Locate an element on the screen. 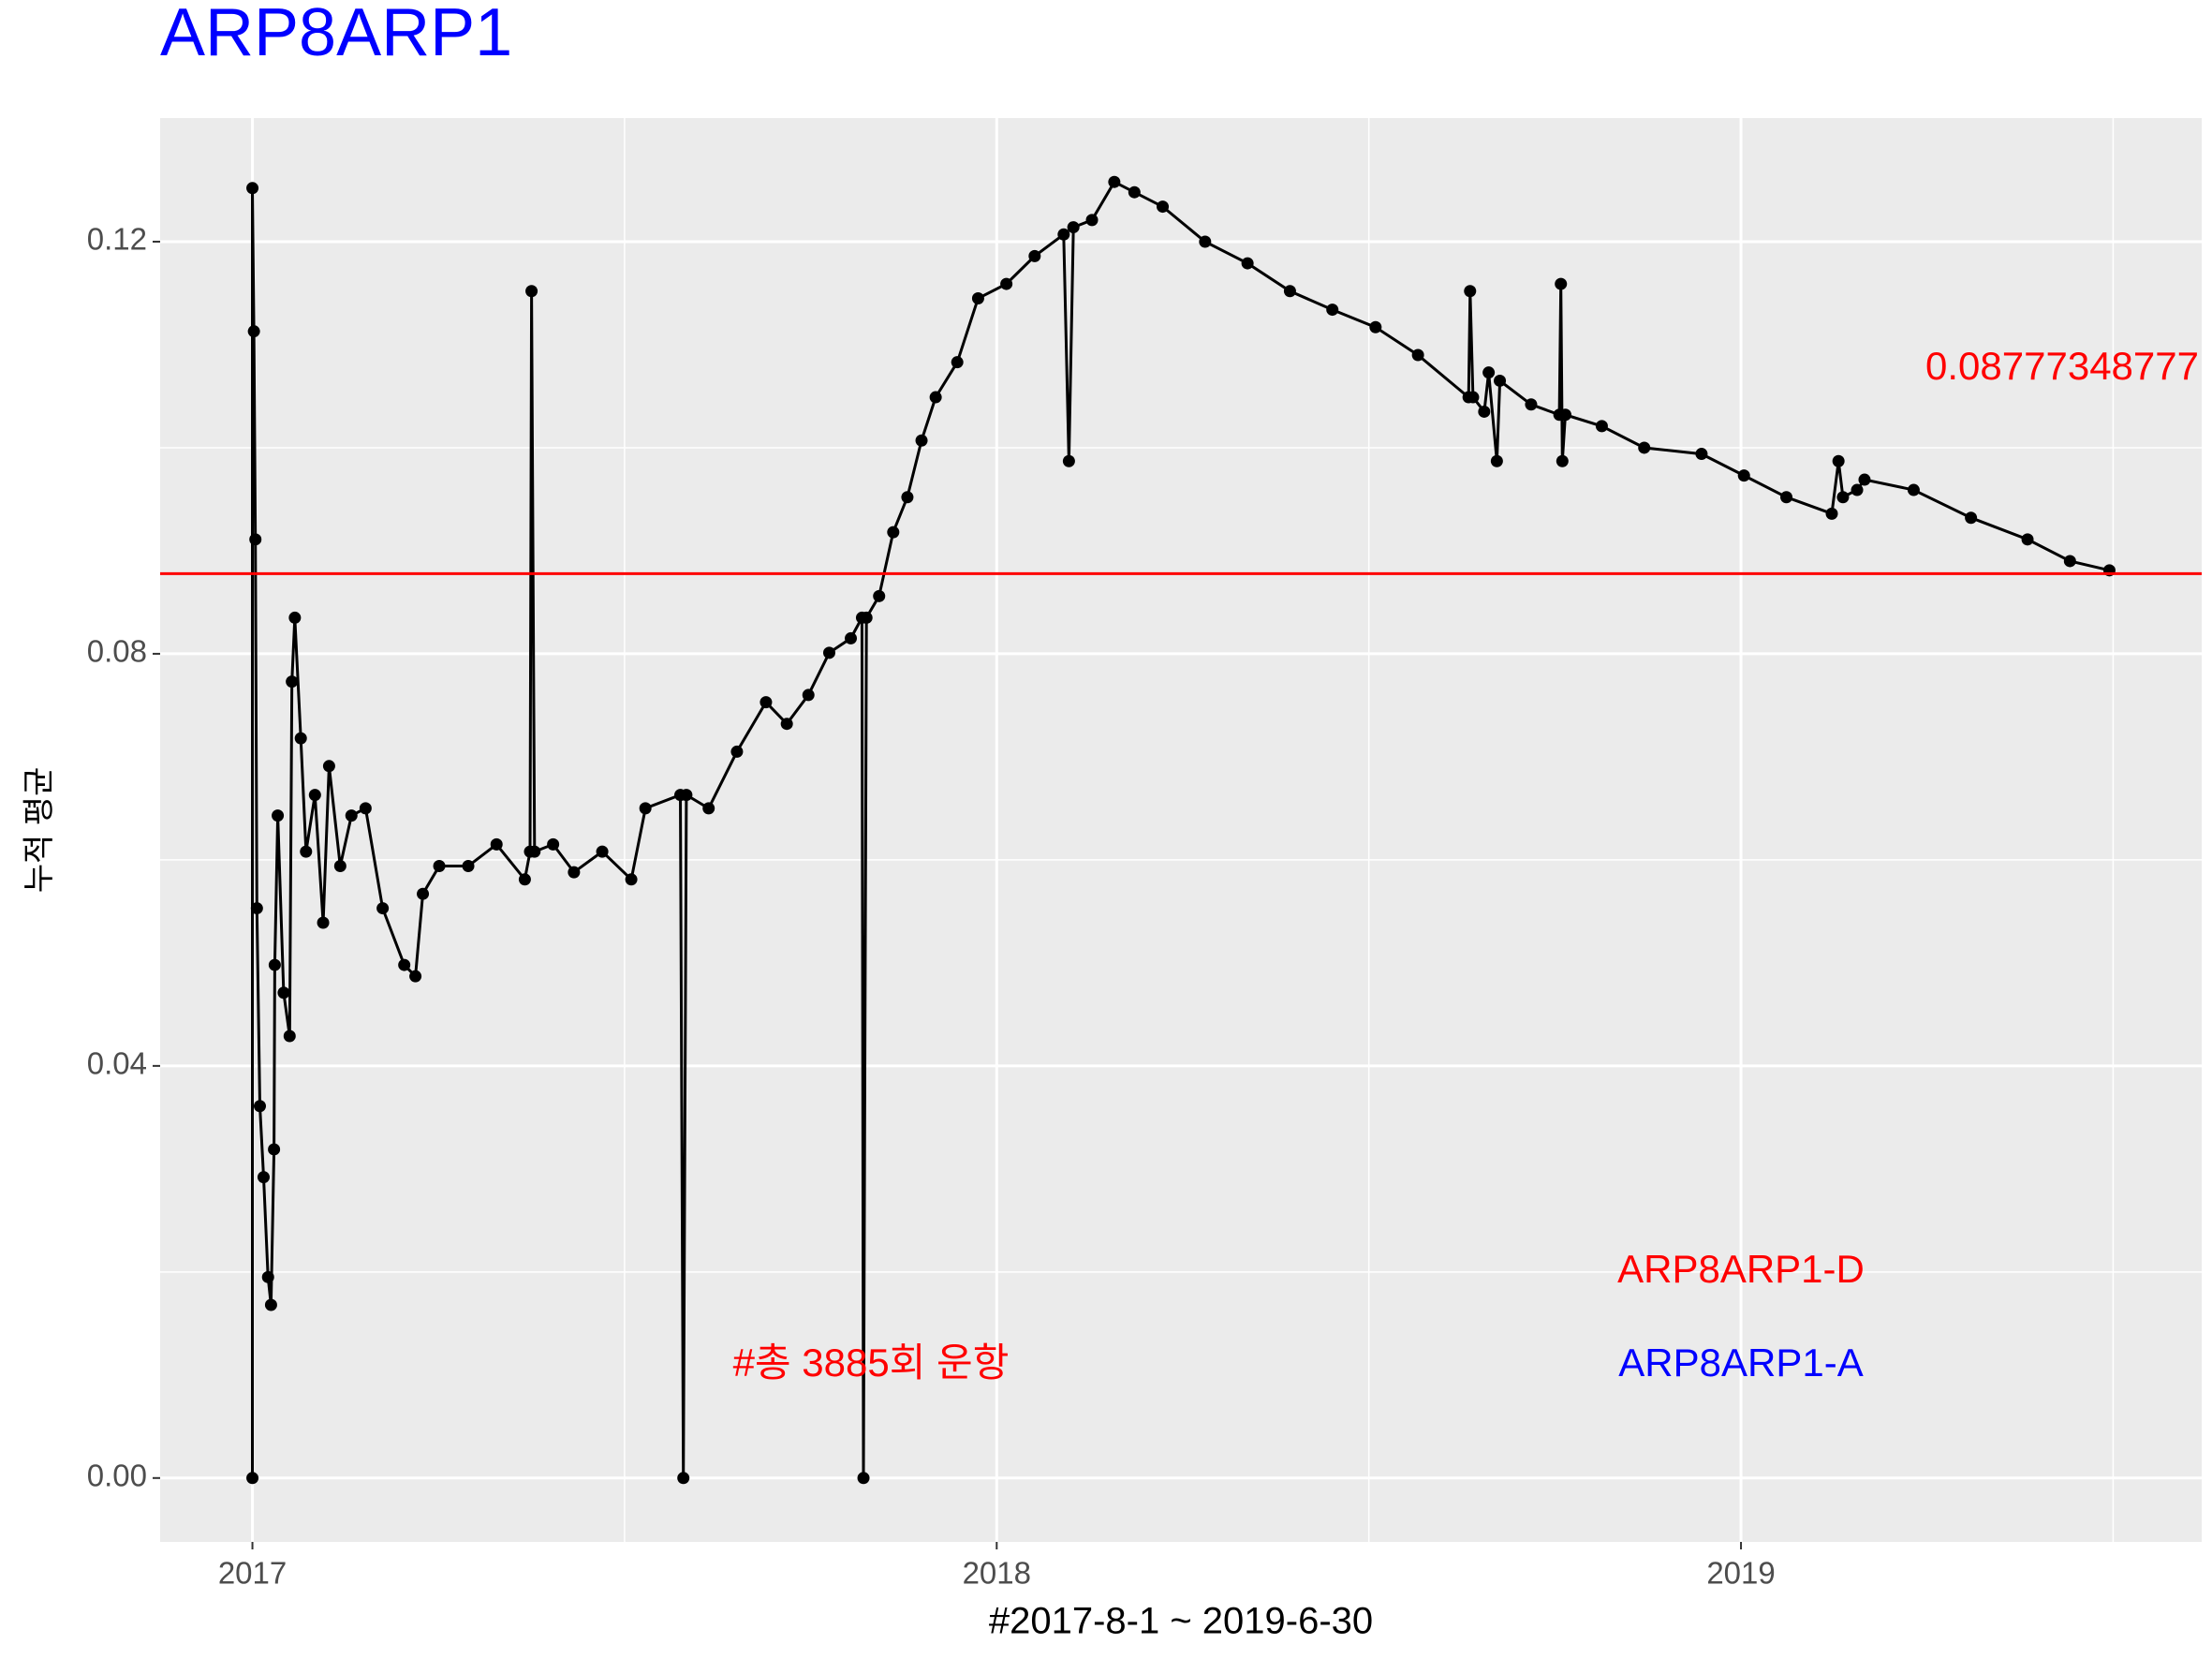  y-axis-title: 누적 평균 is located at coordinates (39, 831).